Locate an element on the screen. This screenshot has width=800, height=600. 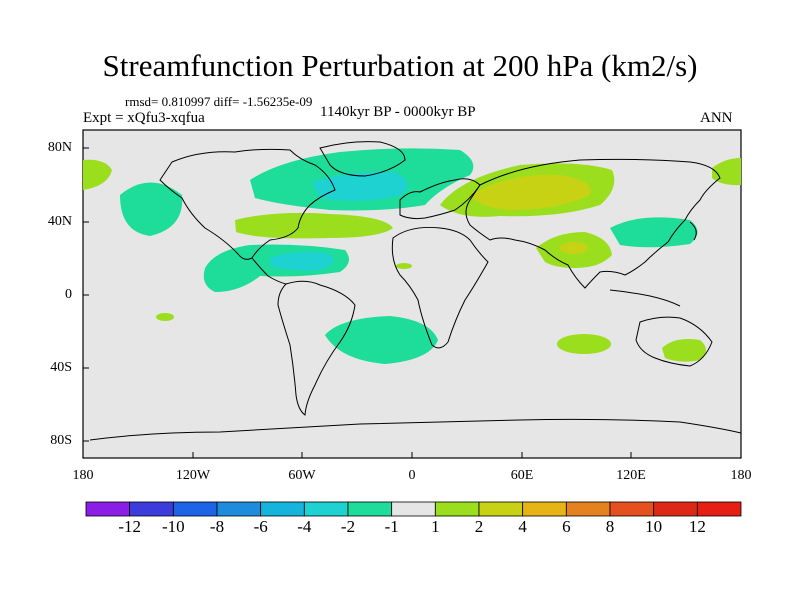
lon-label-120w: 120W is located at coordinates (193, 475).